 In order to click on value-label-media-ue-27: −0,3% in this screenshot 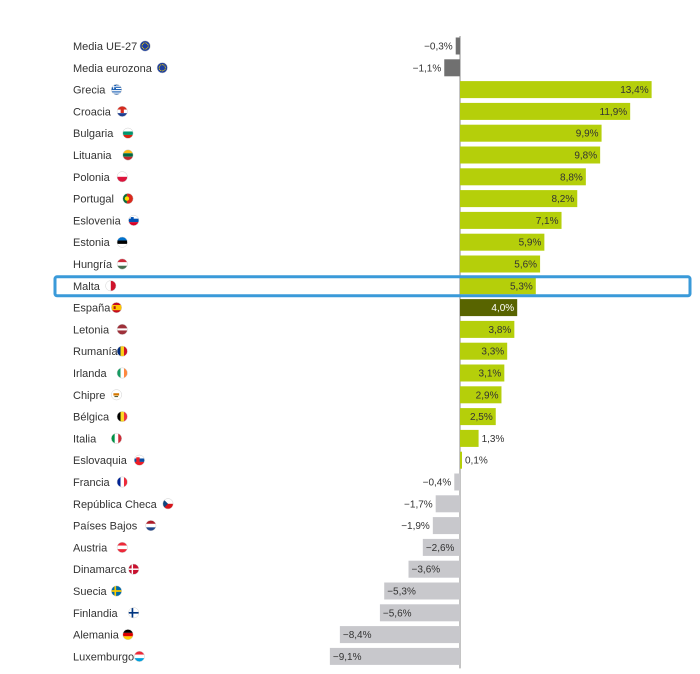, I will do `click(438, 47)`.